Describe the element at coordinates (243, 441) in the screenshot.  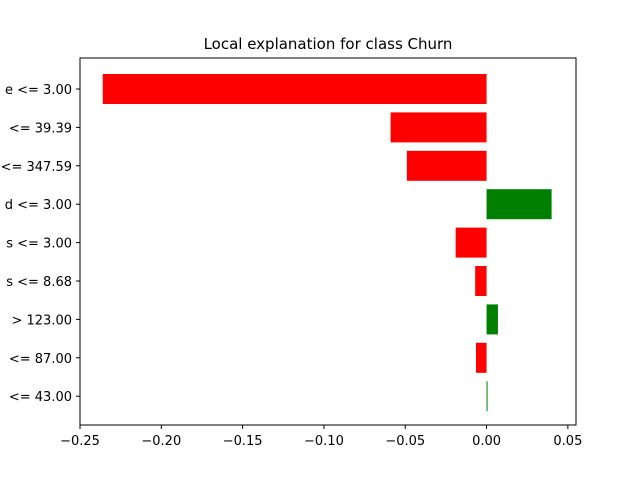
I see `x-tick-label-2: −0.15` at that location.